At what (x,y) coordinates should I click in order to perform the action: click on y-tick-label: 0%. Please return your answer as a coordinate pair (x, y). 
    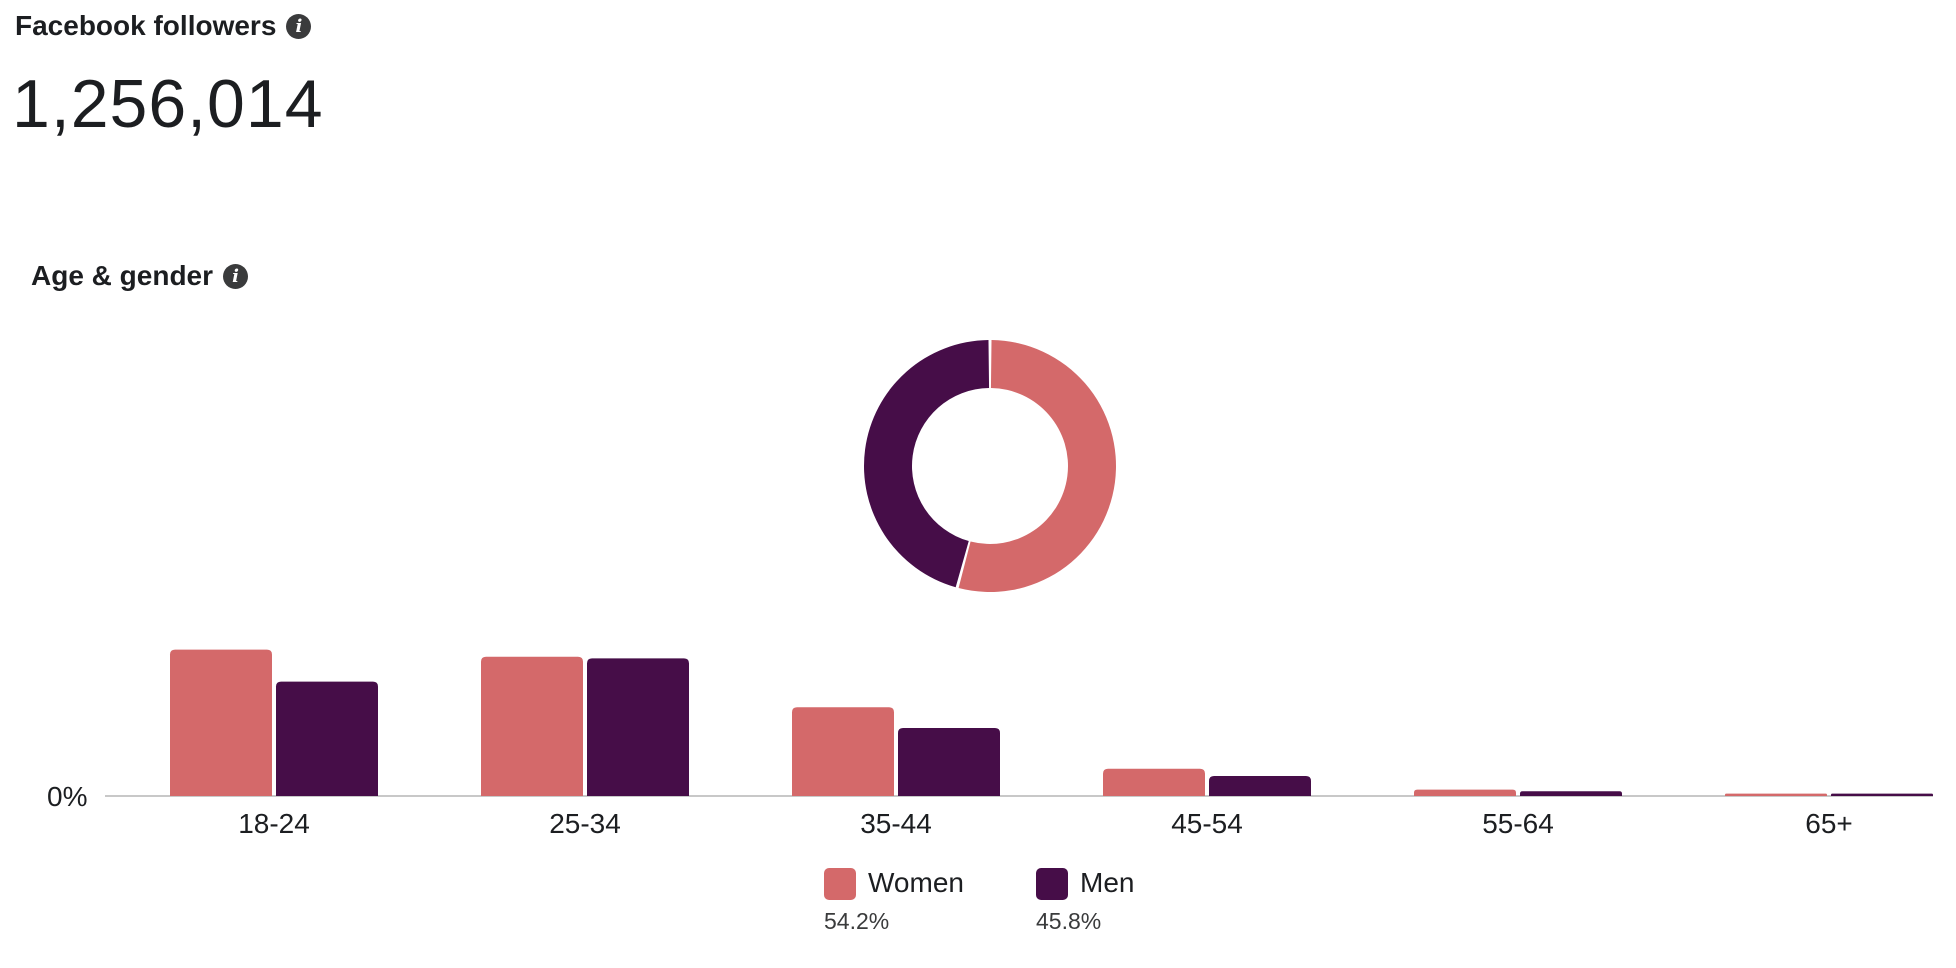
    Looking at the image, I should click on (67, 796).